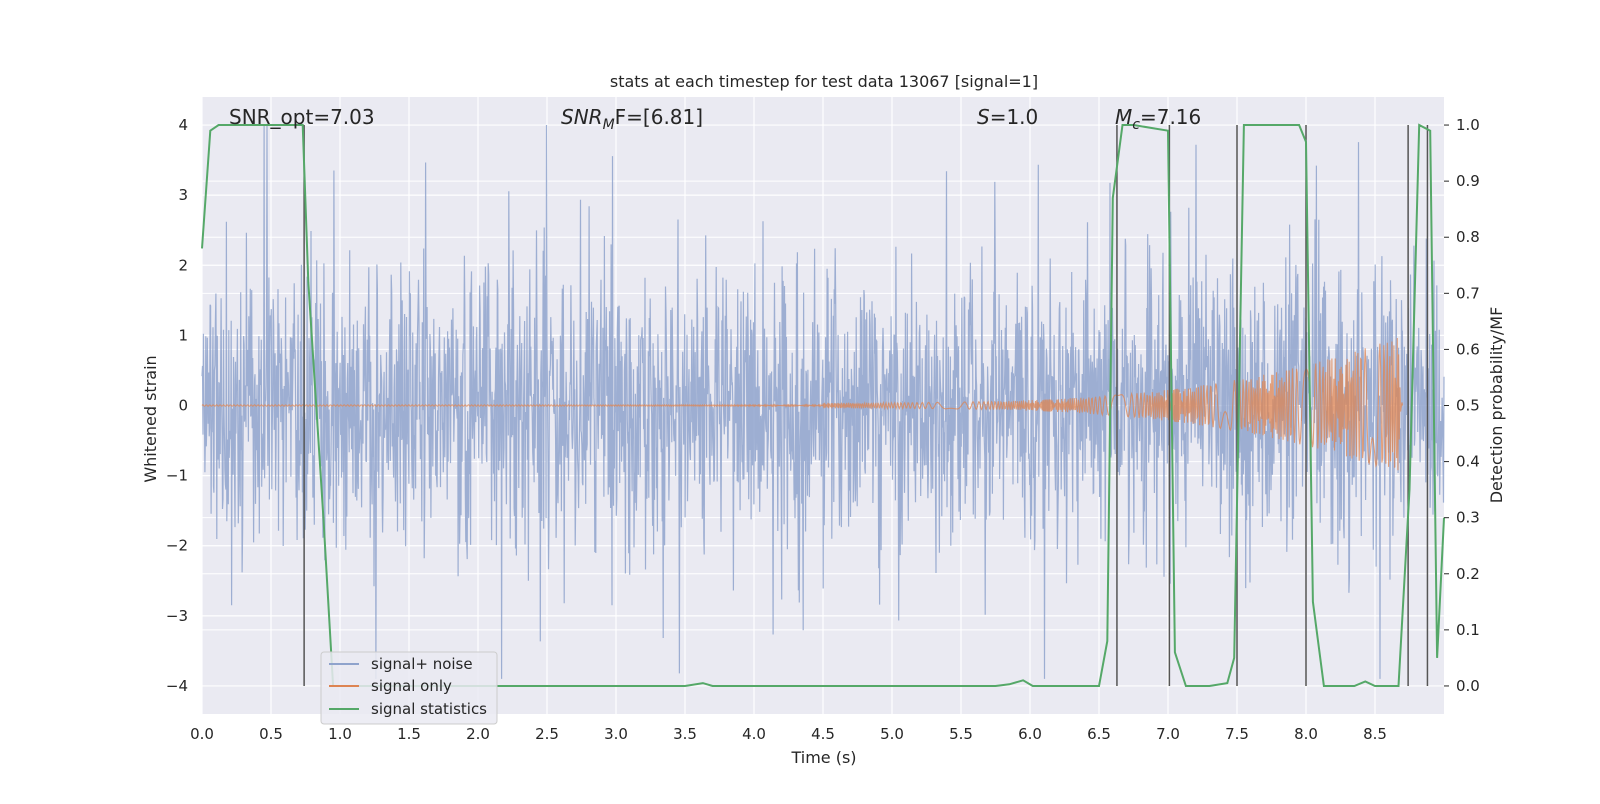 The height and width of the screenshot is (804, 1600). I want to click on x-tick-label: 7.0, so click(1168, 734).